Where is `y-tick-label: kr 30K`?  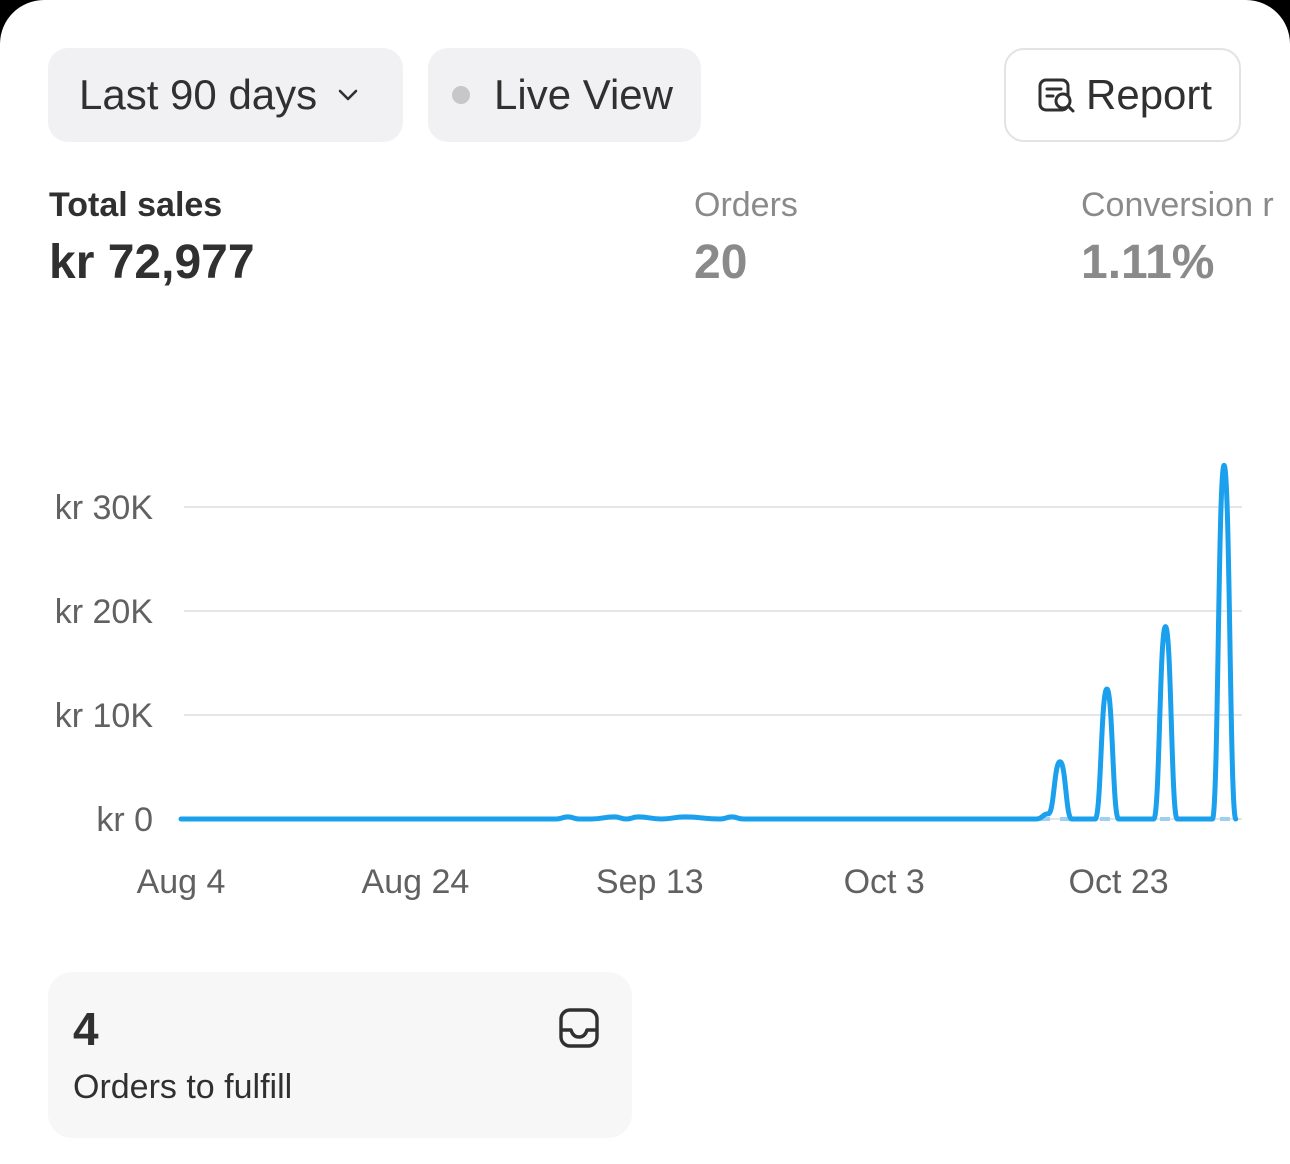
y-tick-label: kr 30K is located at coordinates (104, 508).